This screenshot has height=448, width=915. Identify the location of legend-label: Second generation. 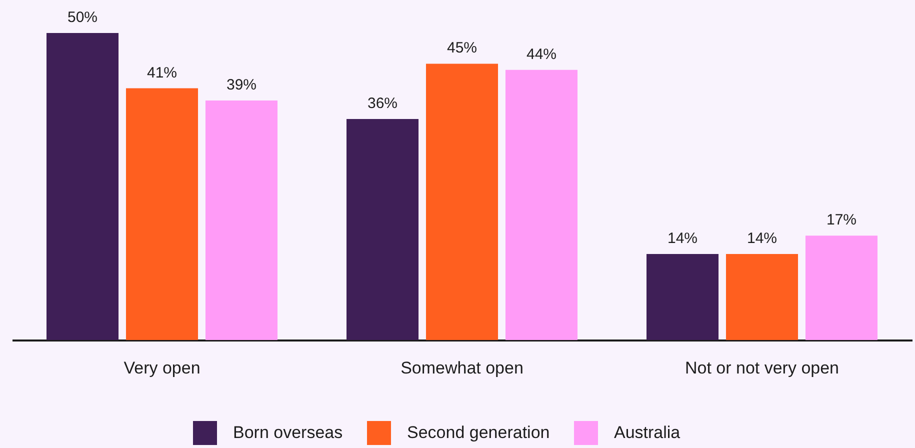
(478, 432).